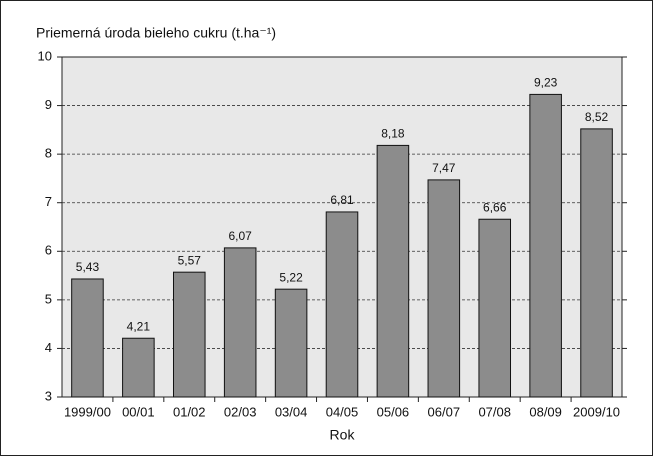 This screenshot has width=653, height=456. Describe the element at coordinates (444, 168) in the screenshot. I see `value-label: 7,47` at that location.